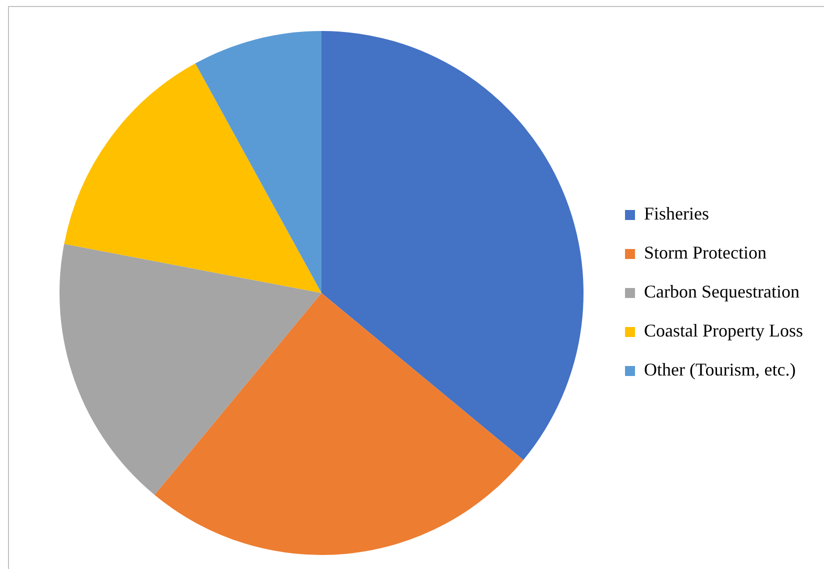 The height and width of the screenshot is (569, 824). I want to click on legend-label: Carbon Sequestration, so click(722, 292).